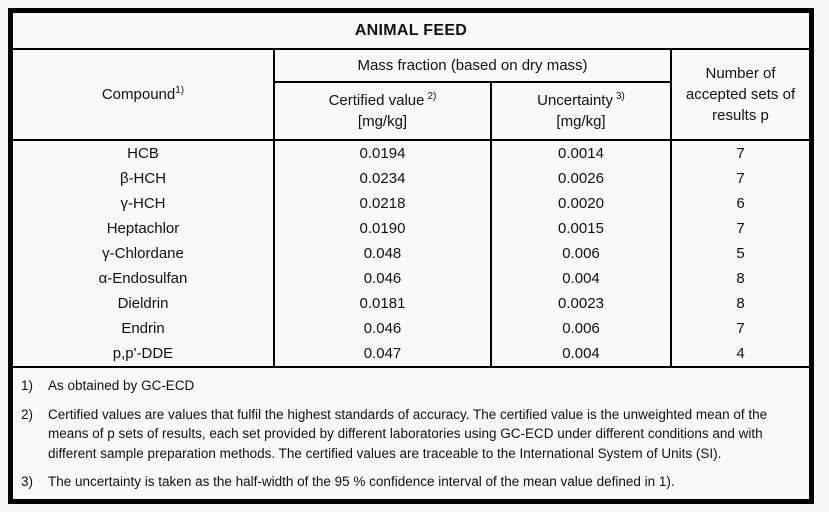 The image size is (829, 512). What do you see at coordinates (144, 353) in the screenshot?
I see `cell-compound: p,p'-DDE` at bounding box center [144, 353].